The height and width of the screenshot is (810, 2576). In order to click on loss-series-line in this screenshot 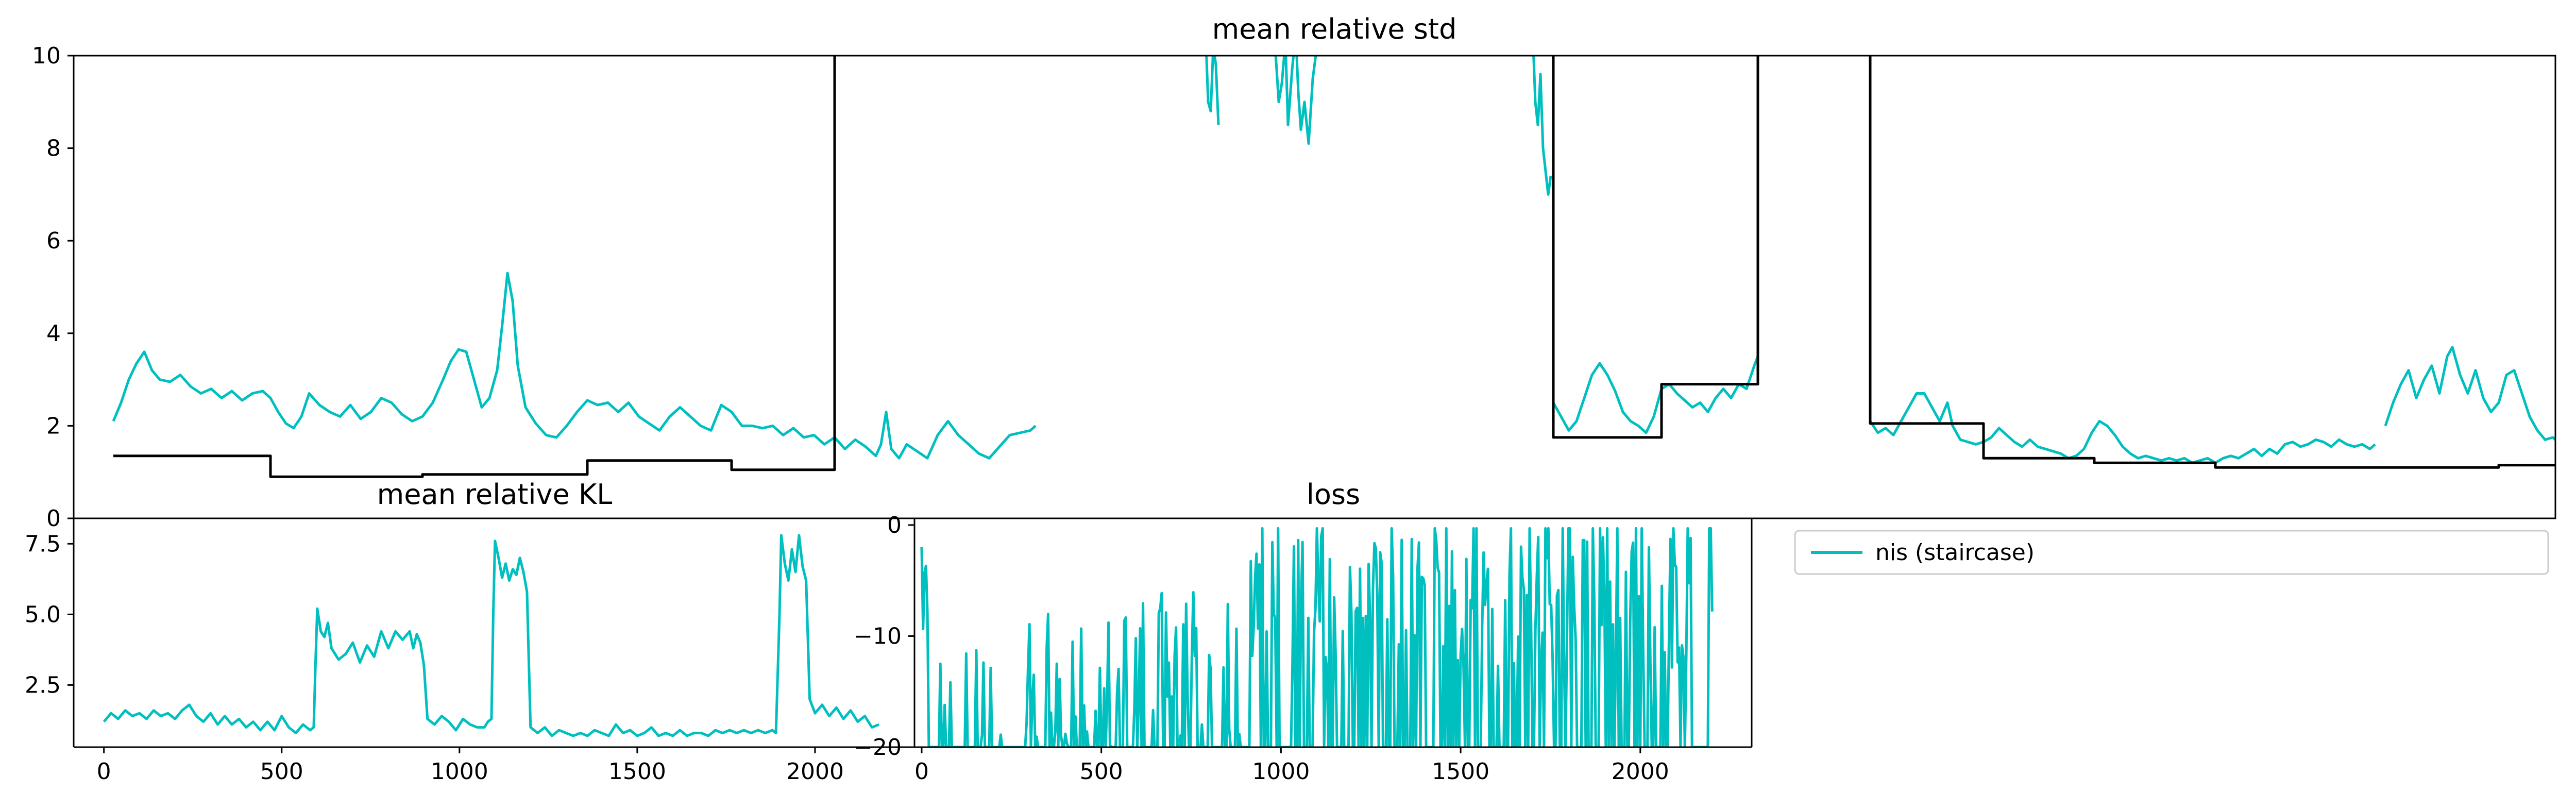, I will do `click(1317, 637)`.